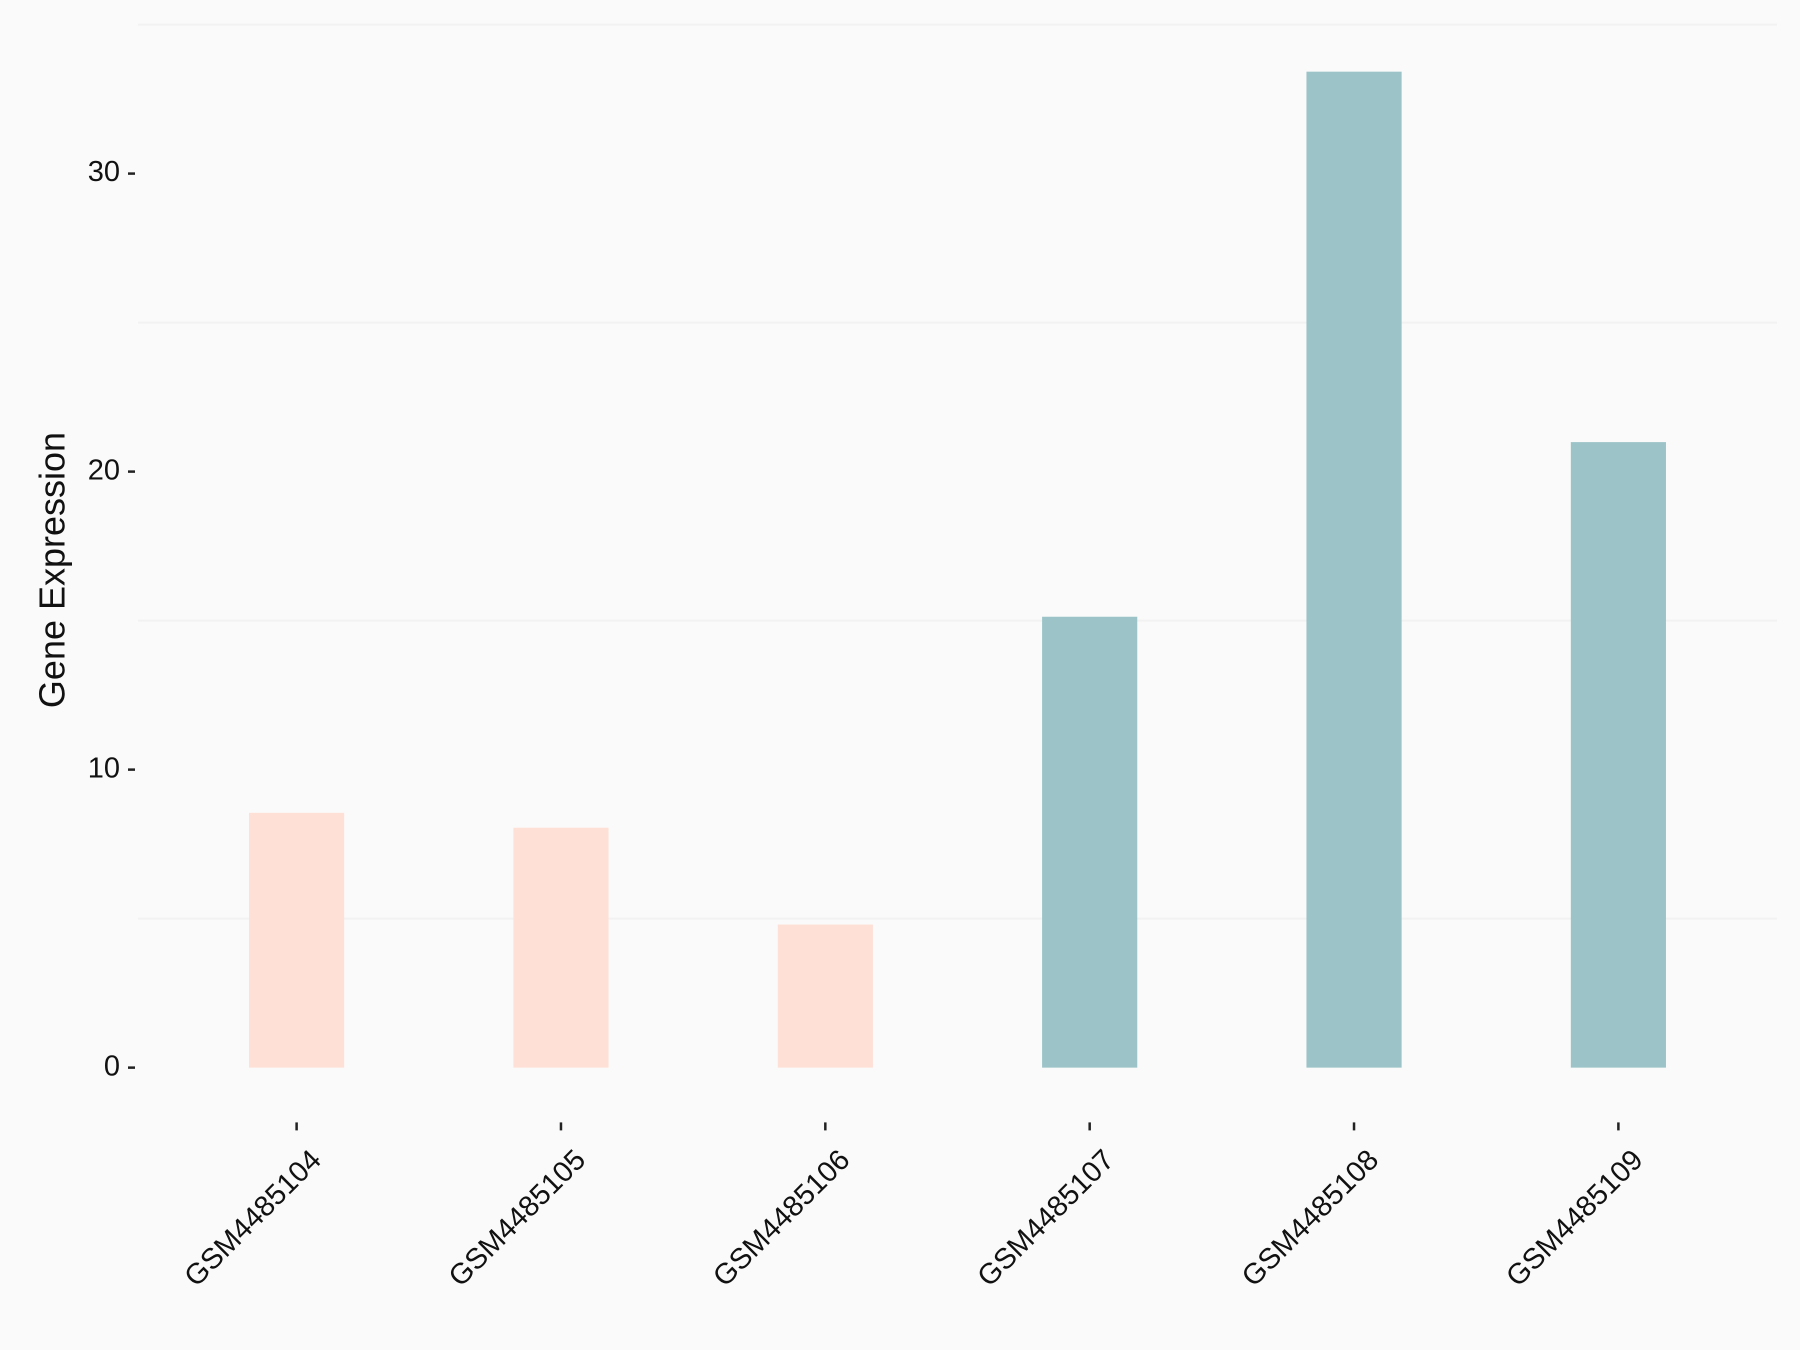 This screenshot has height=1350, width=1800. What do you see at coordinates (104, 172) in the screenshot?
I see `y-tick-label: 30` at bounding box center [104, 172].